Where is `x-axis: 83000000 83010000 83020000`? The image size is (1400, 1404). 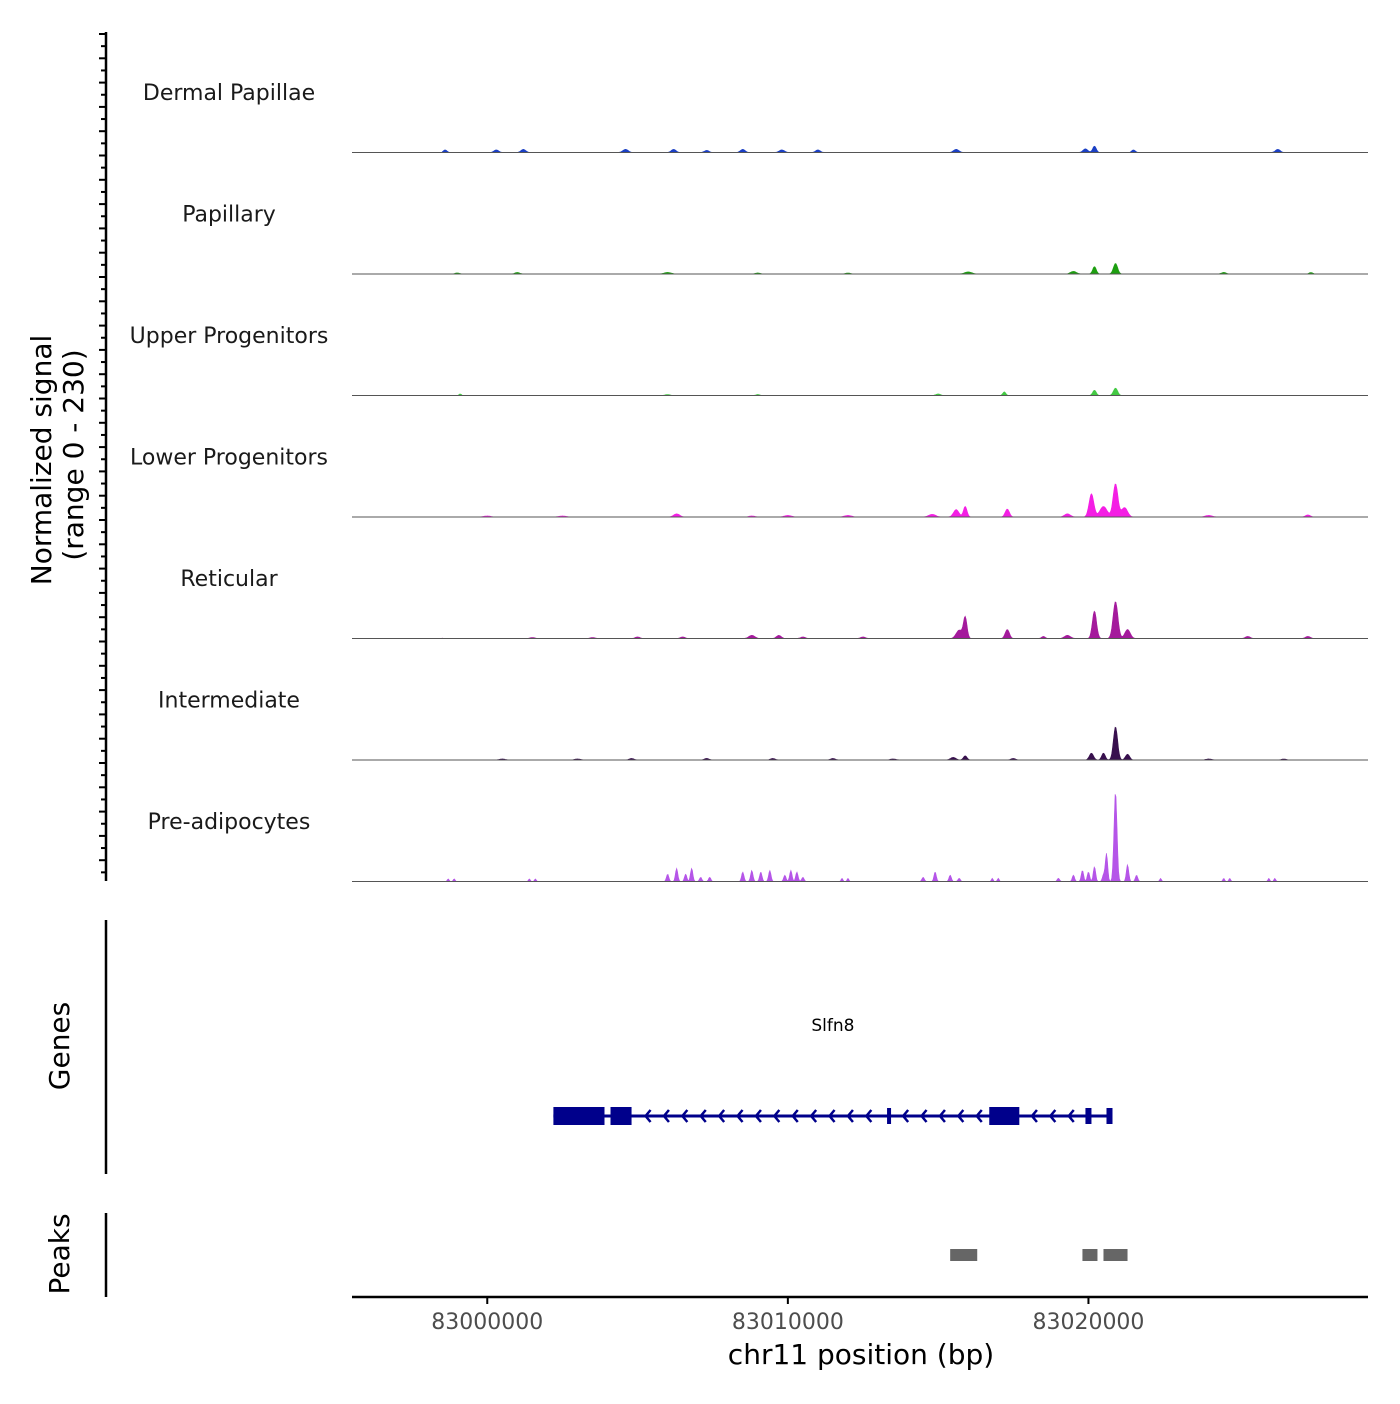
x-axis: 83000000 83010000 83020000 is located at coordinates (860, 1315).